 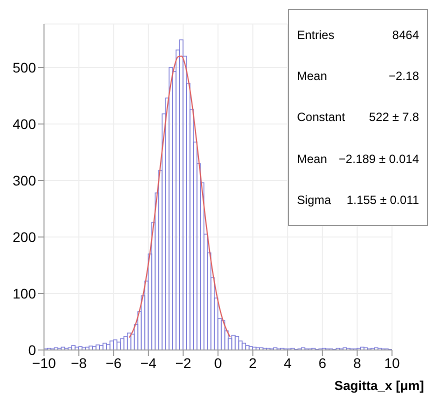 What do you see at coordinates (24, 180) in the screenshot?
I see `y-tick-label: 300` at bounding box center [24, 180].